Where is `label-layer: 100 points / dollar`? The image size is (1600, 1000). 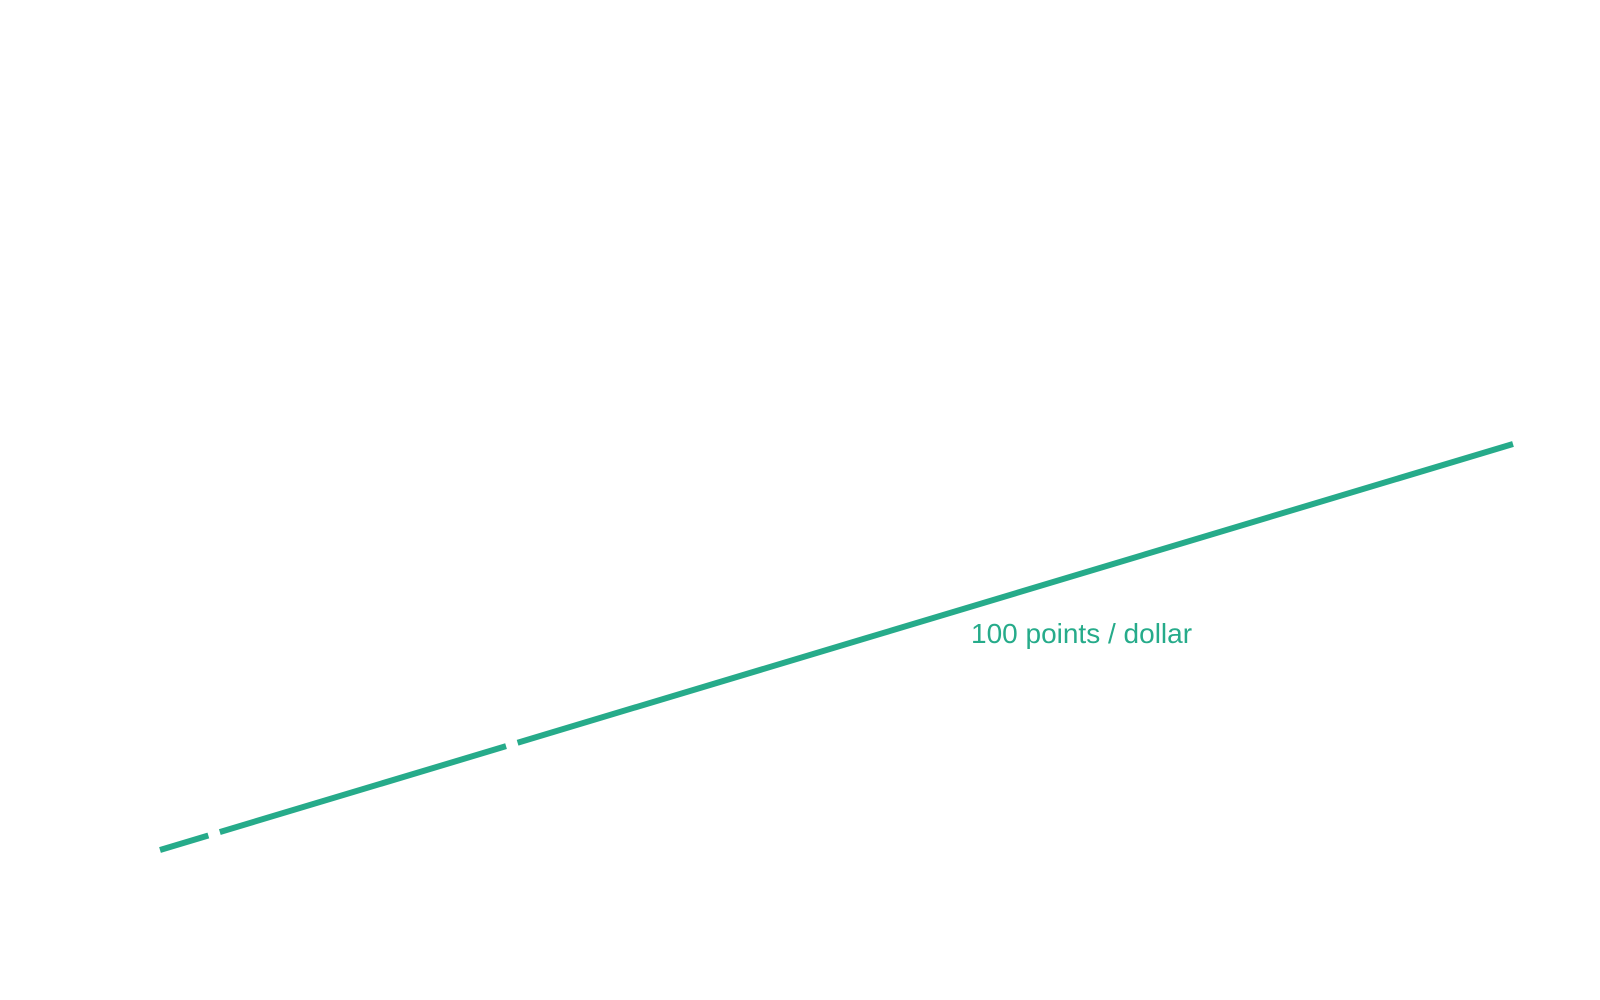 label-layer: 100 points / dollar is located at coordinates (1081, 633).